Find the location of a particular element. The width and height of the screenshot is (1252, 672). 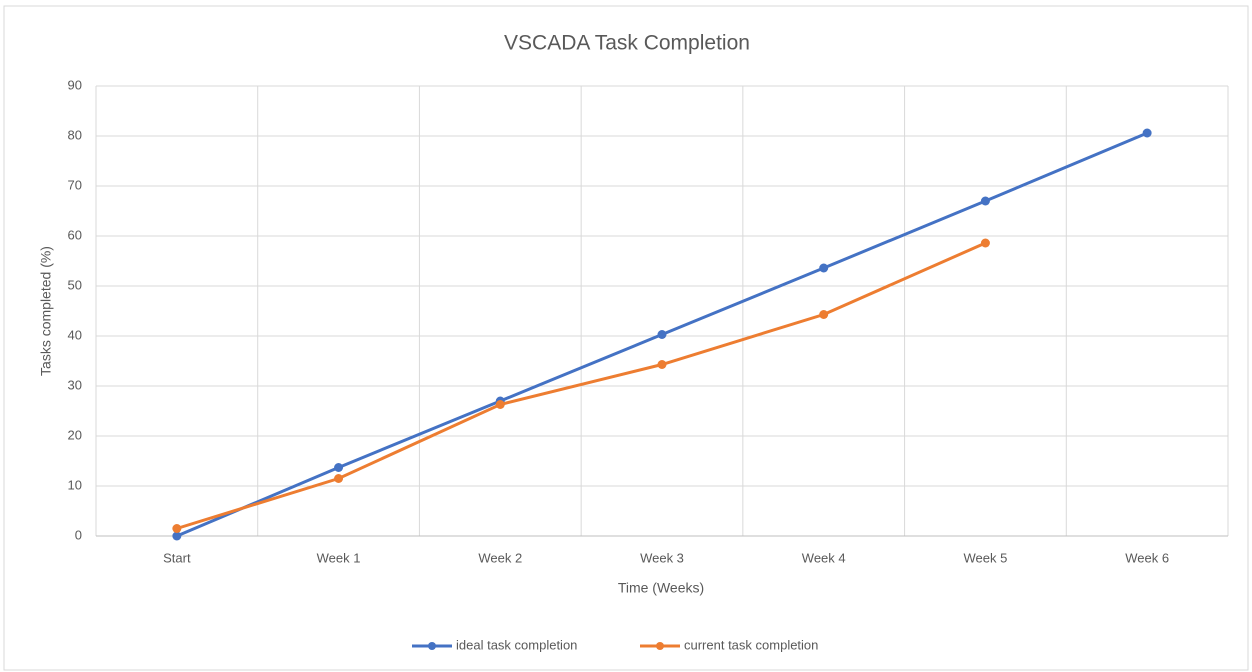

y-tick-label: 40 is located at coordinates (75, 334).